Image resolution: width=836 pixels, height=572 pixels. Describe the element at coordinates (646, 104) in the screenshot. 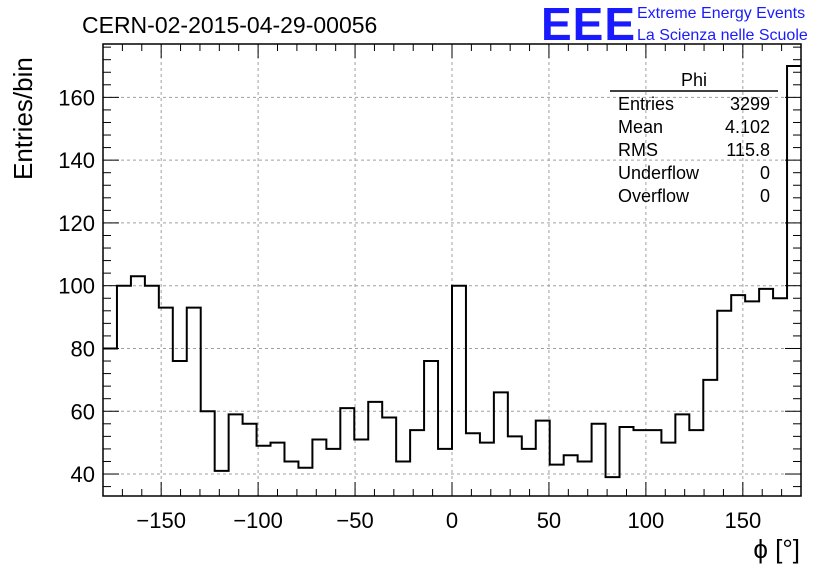

I see `stats-label: Entries` at that location.